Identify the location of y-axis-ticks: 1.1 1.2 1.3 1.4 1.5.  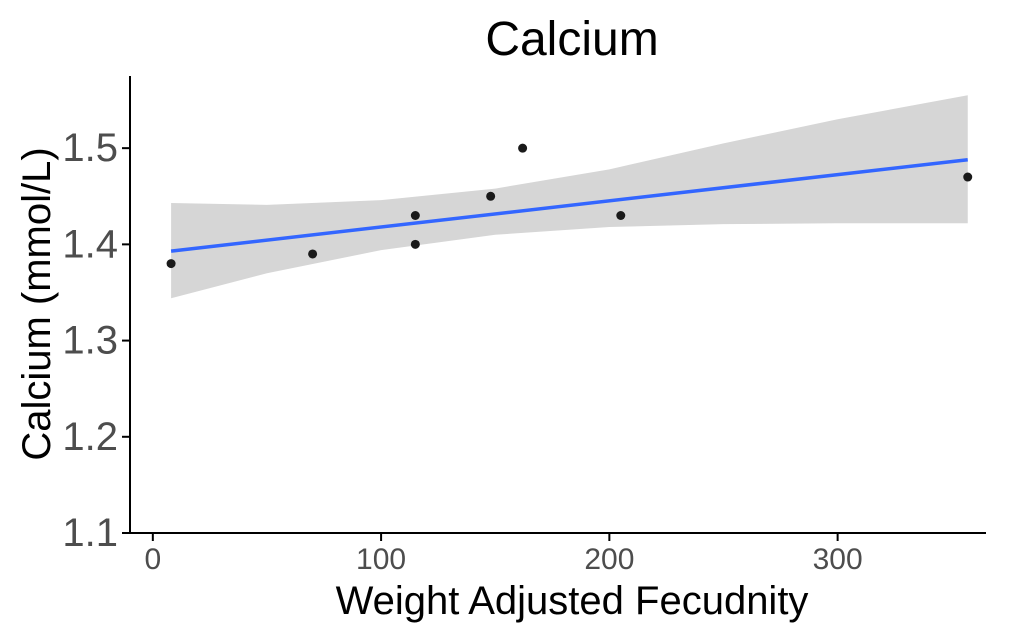
(96, 340).